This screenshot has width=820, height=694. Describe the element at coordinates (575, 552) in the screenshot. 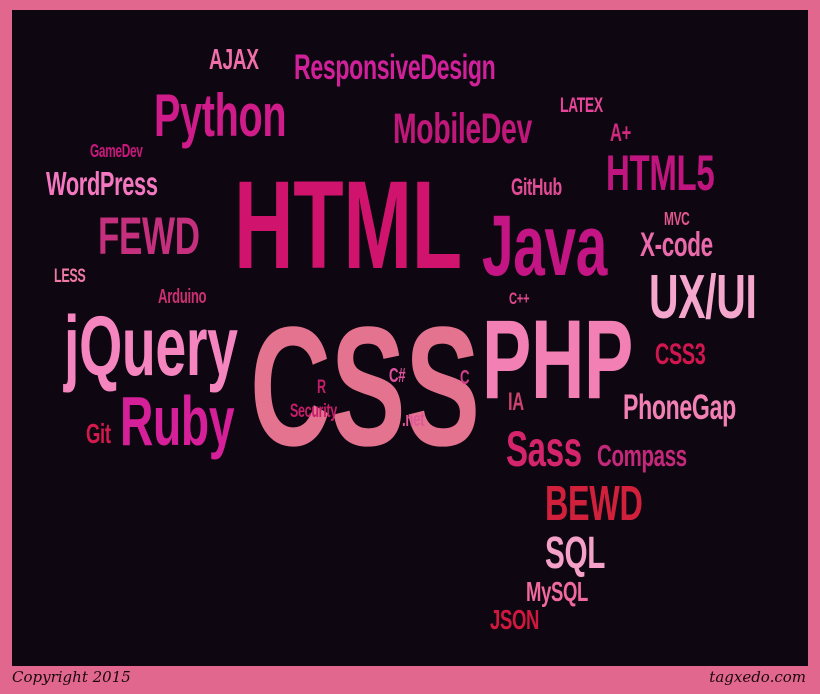

I see `word-sql: SQL` at that location.